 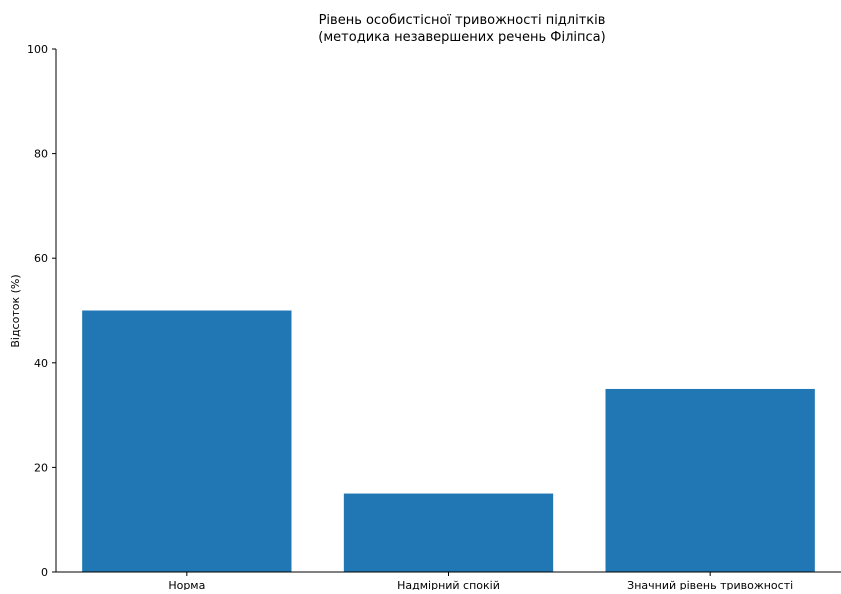 I want to click on y-tick-label: 40, so click(x=41, y=363).